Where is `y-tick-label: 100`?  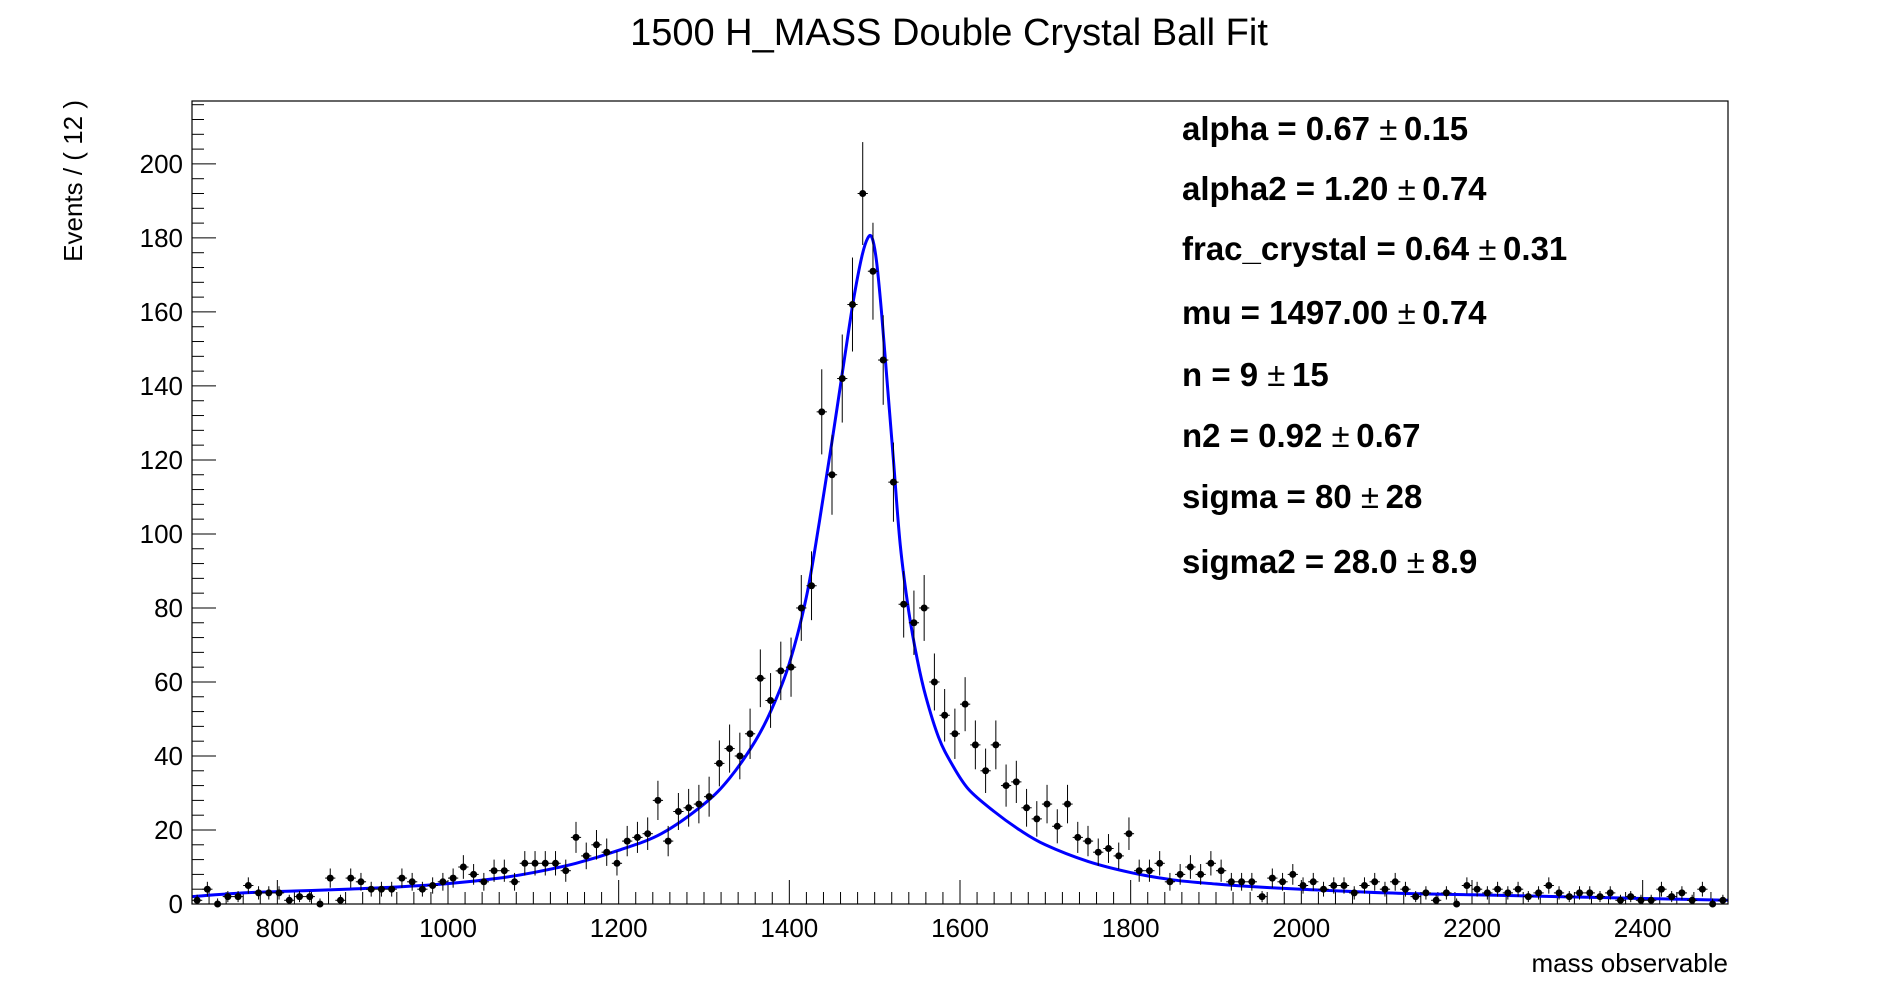 y-tick-label: 100 is located at coordinates (161, 534).